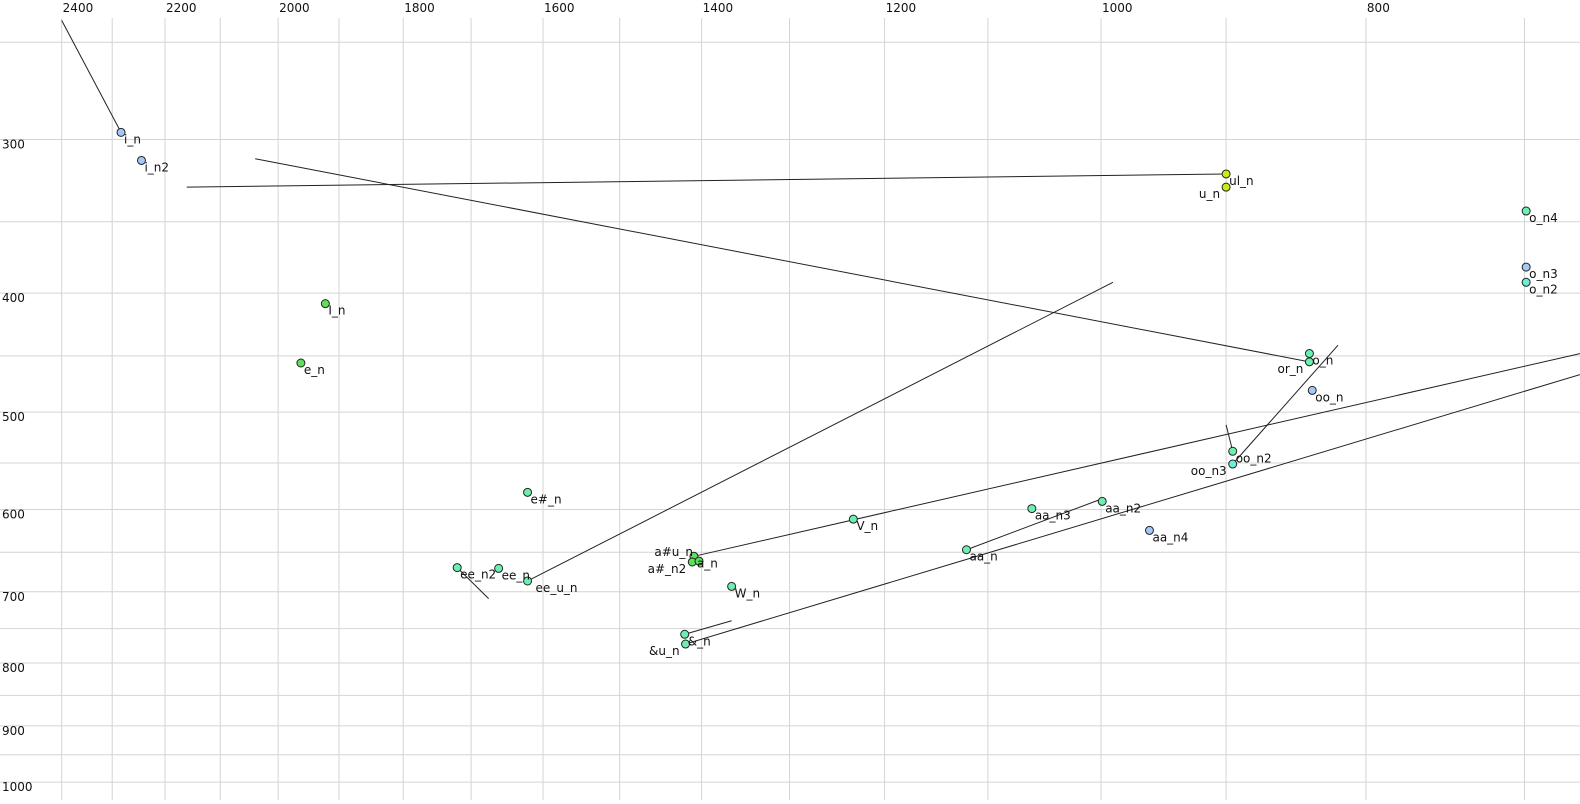 The image size is (1580, 804). What do you see at coordinates (1241, 181) in the screenshot?
I see `point-label: ul_n` at bounding box center [1241, 181].